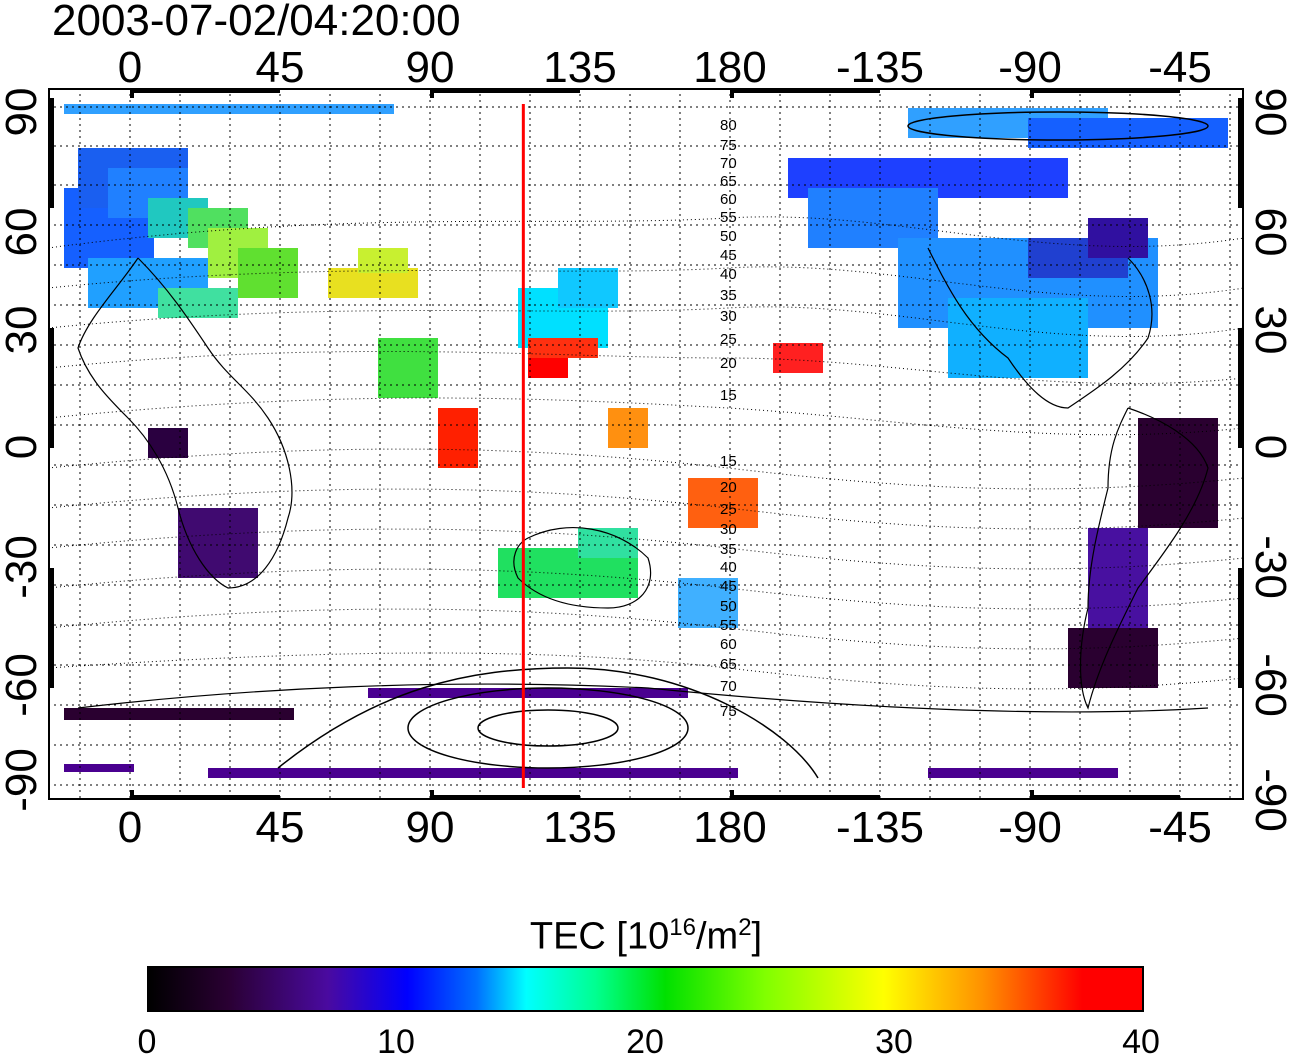 The width and height of the screenshot is (1292, 1061). I want to click on timestamp-title: 2003-07-02/04:20:00, so click(256, 22).